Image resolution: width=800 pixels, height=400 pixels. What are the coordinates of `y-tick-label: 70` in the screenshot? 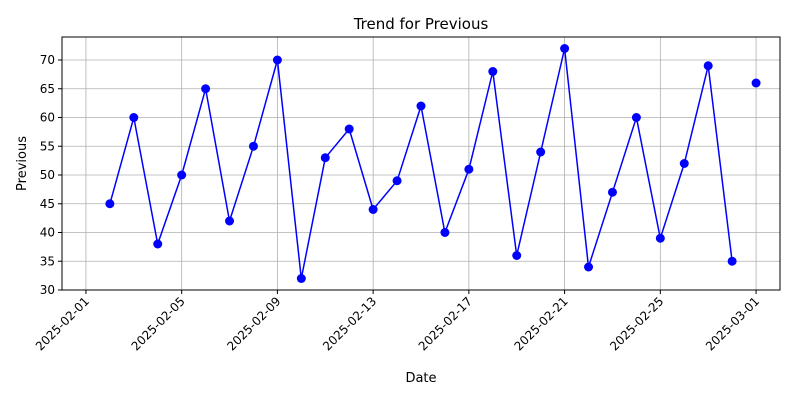 It's located at (47, 60).